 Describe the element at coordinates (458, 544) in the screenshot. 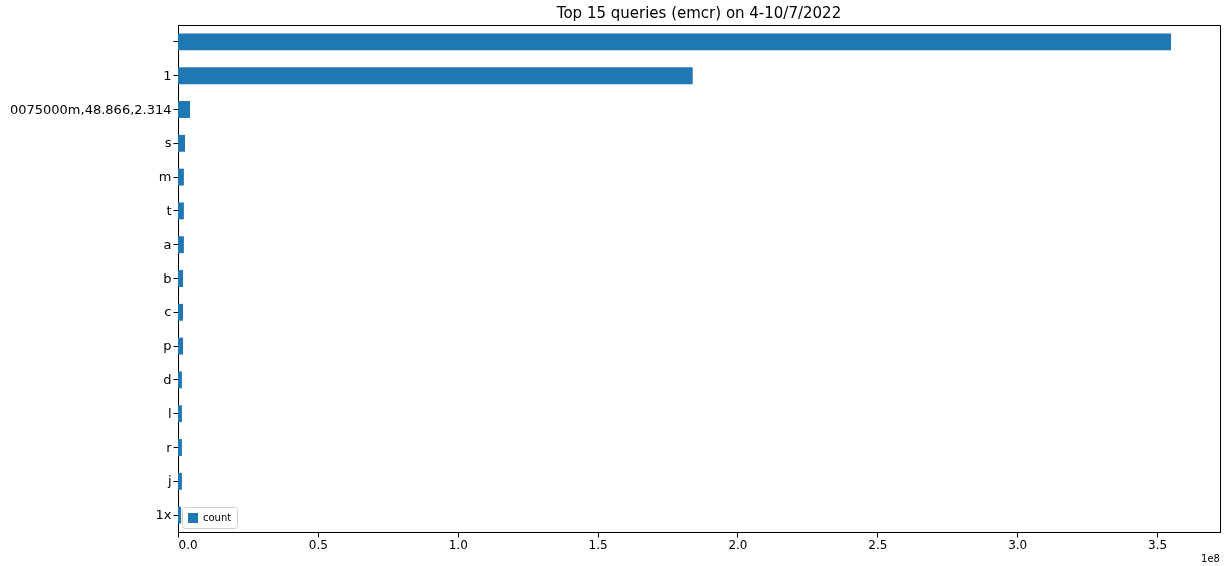

I see `x-tick-label: 1.0` at that location.